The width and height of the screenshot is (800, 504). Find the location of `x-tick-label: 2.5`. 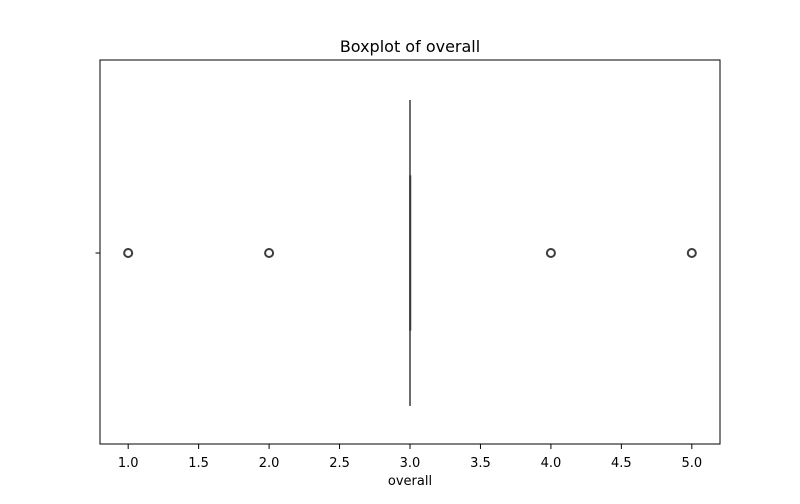

x-tick-label: 2.5 is located at coordinates (339, 463).